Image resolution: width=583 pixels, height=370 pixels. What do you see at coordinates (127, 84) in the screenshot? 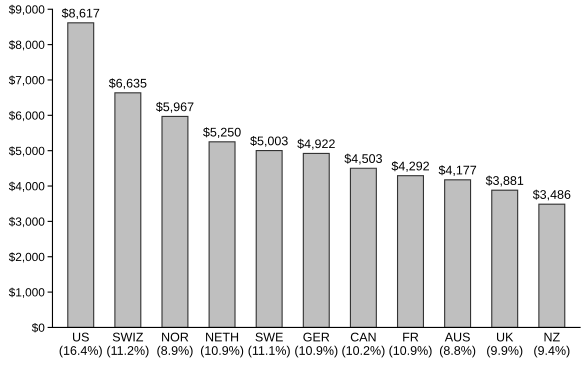
I see `data-label: $6,635` at bounding box center [127, 84].